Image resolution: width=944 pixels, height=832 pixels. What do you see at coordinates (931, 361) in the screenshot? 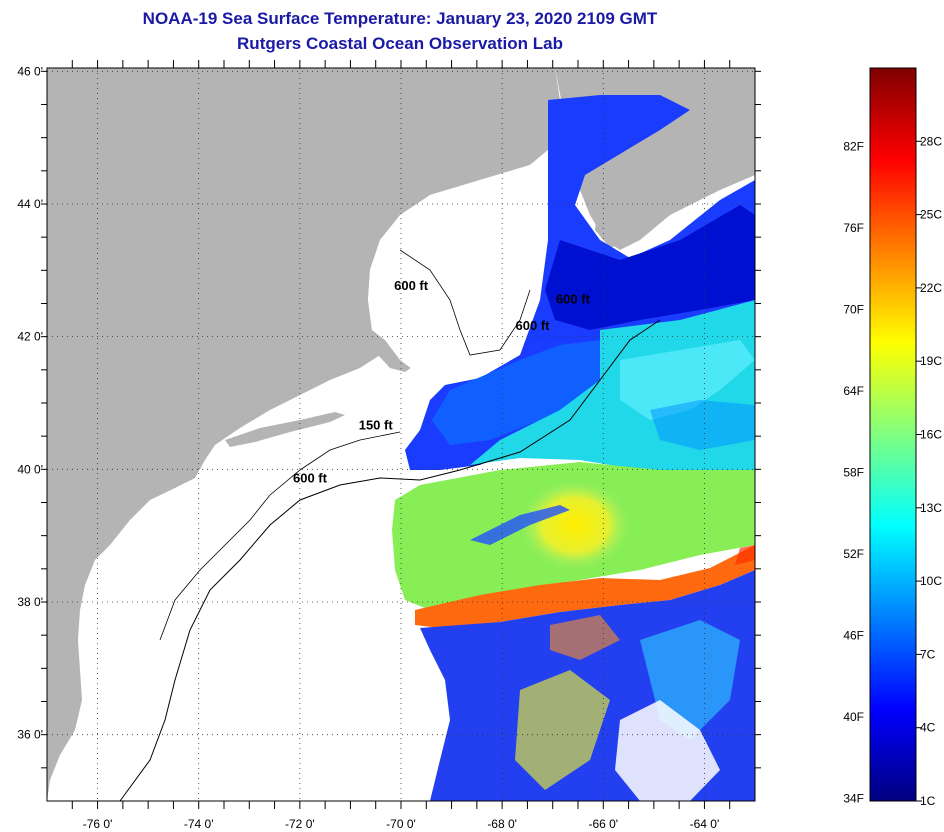
I see `colorbar-celsius-label: 19C` at bounding box center [931, 361].